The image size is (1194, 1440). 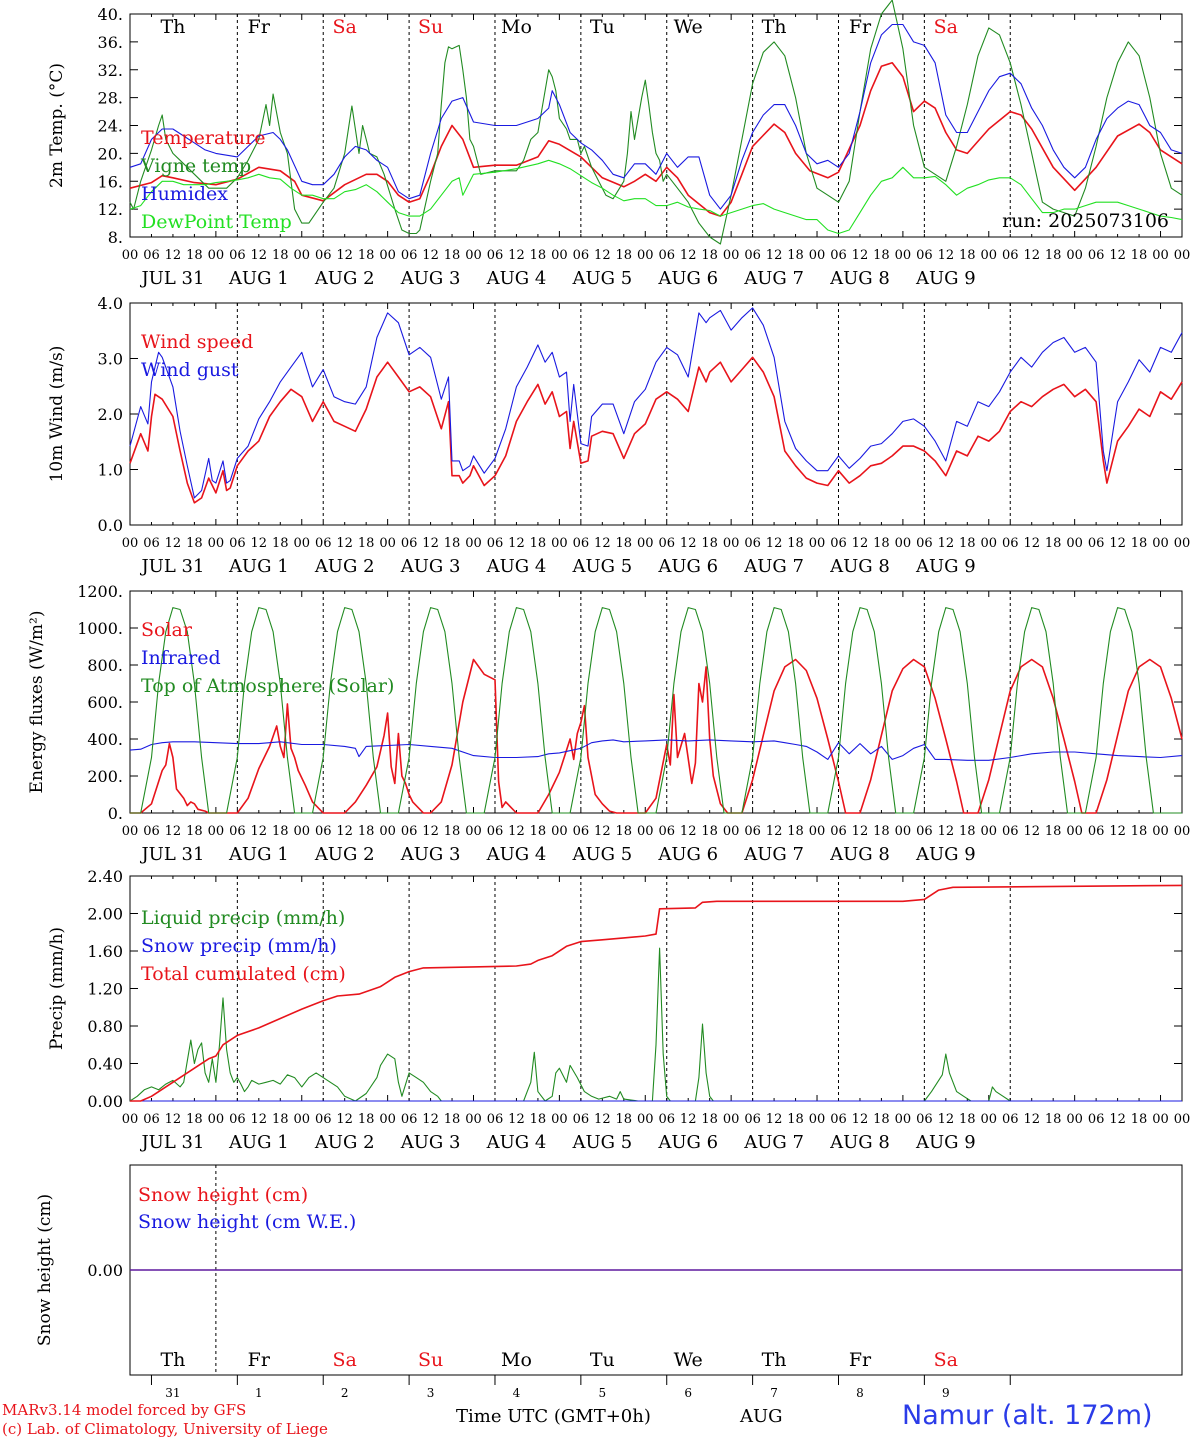 What do you see at coordinates (603, 1393) in the screenshot?
I see `day-number: 5` at bounding box center [603, 1393].